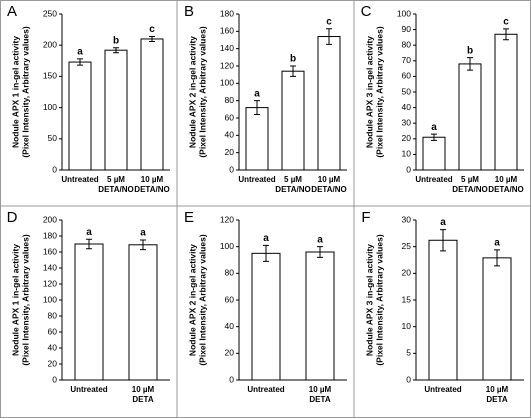 The height and width of the screenshot is (418, 531). I want to click on panel-label: A, so click(12, 11).